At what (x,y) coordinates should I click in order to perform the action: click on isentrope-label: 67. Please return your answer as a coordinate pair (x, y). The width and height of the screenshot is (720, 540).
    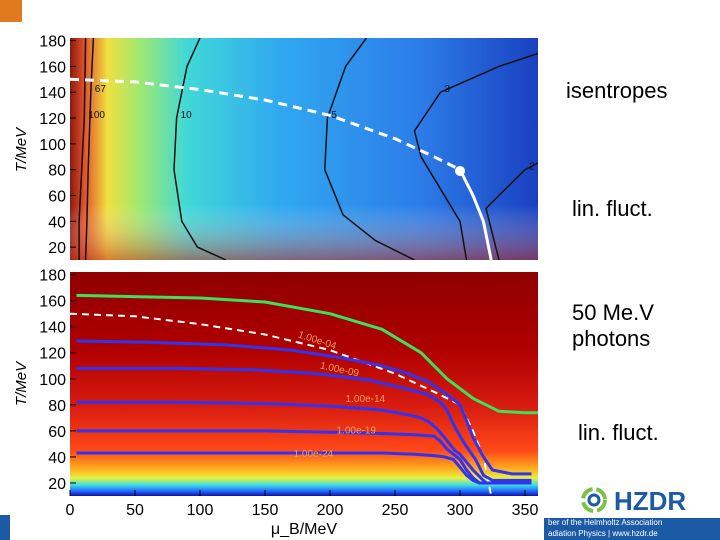
    Looking at the image, I should click on (101, 89).